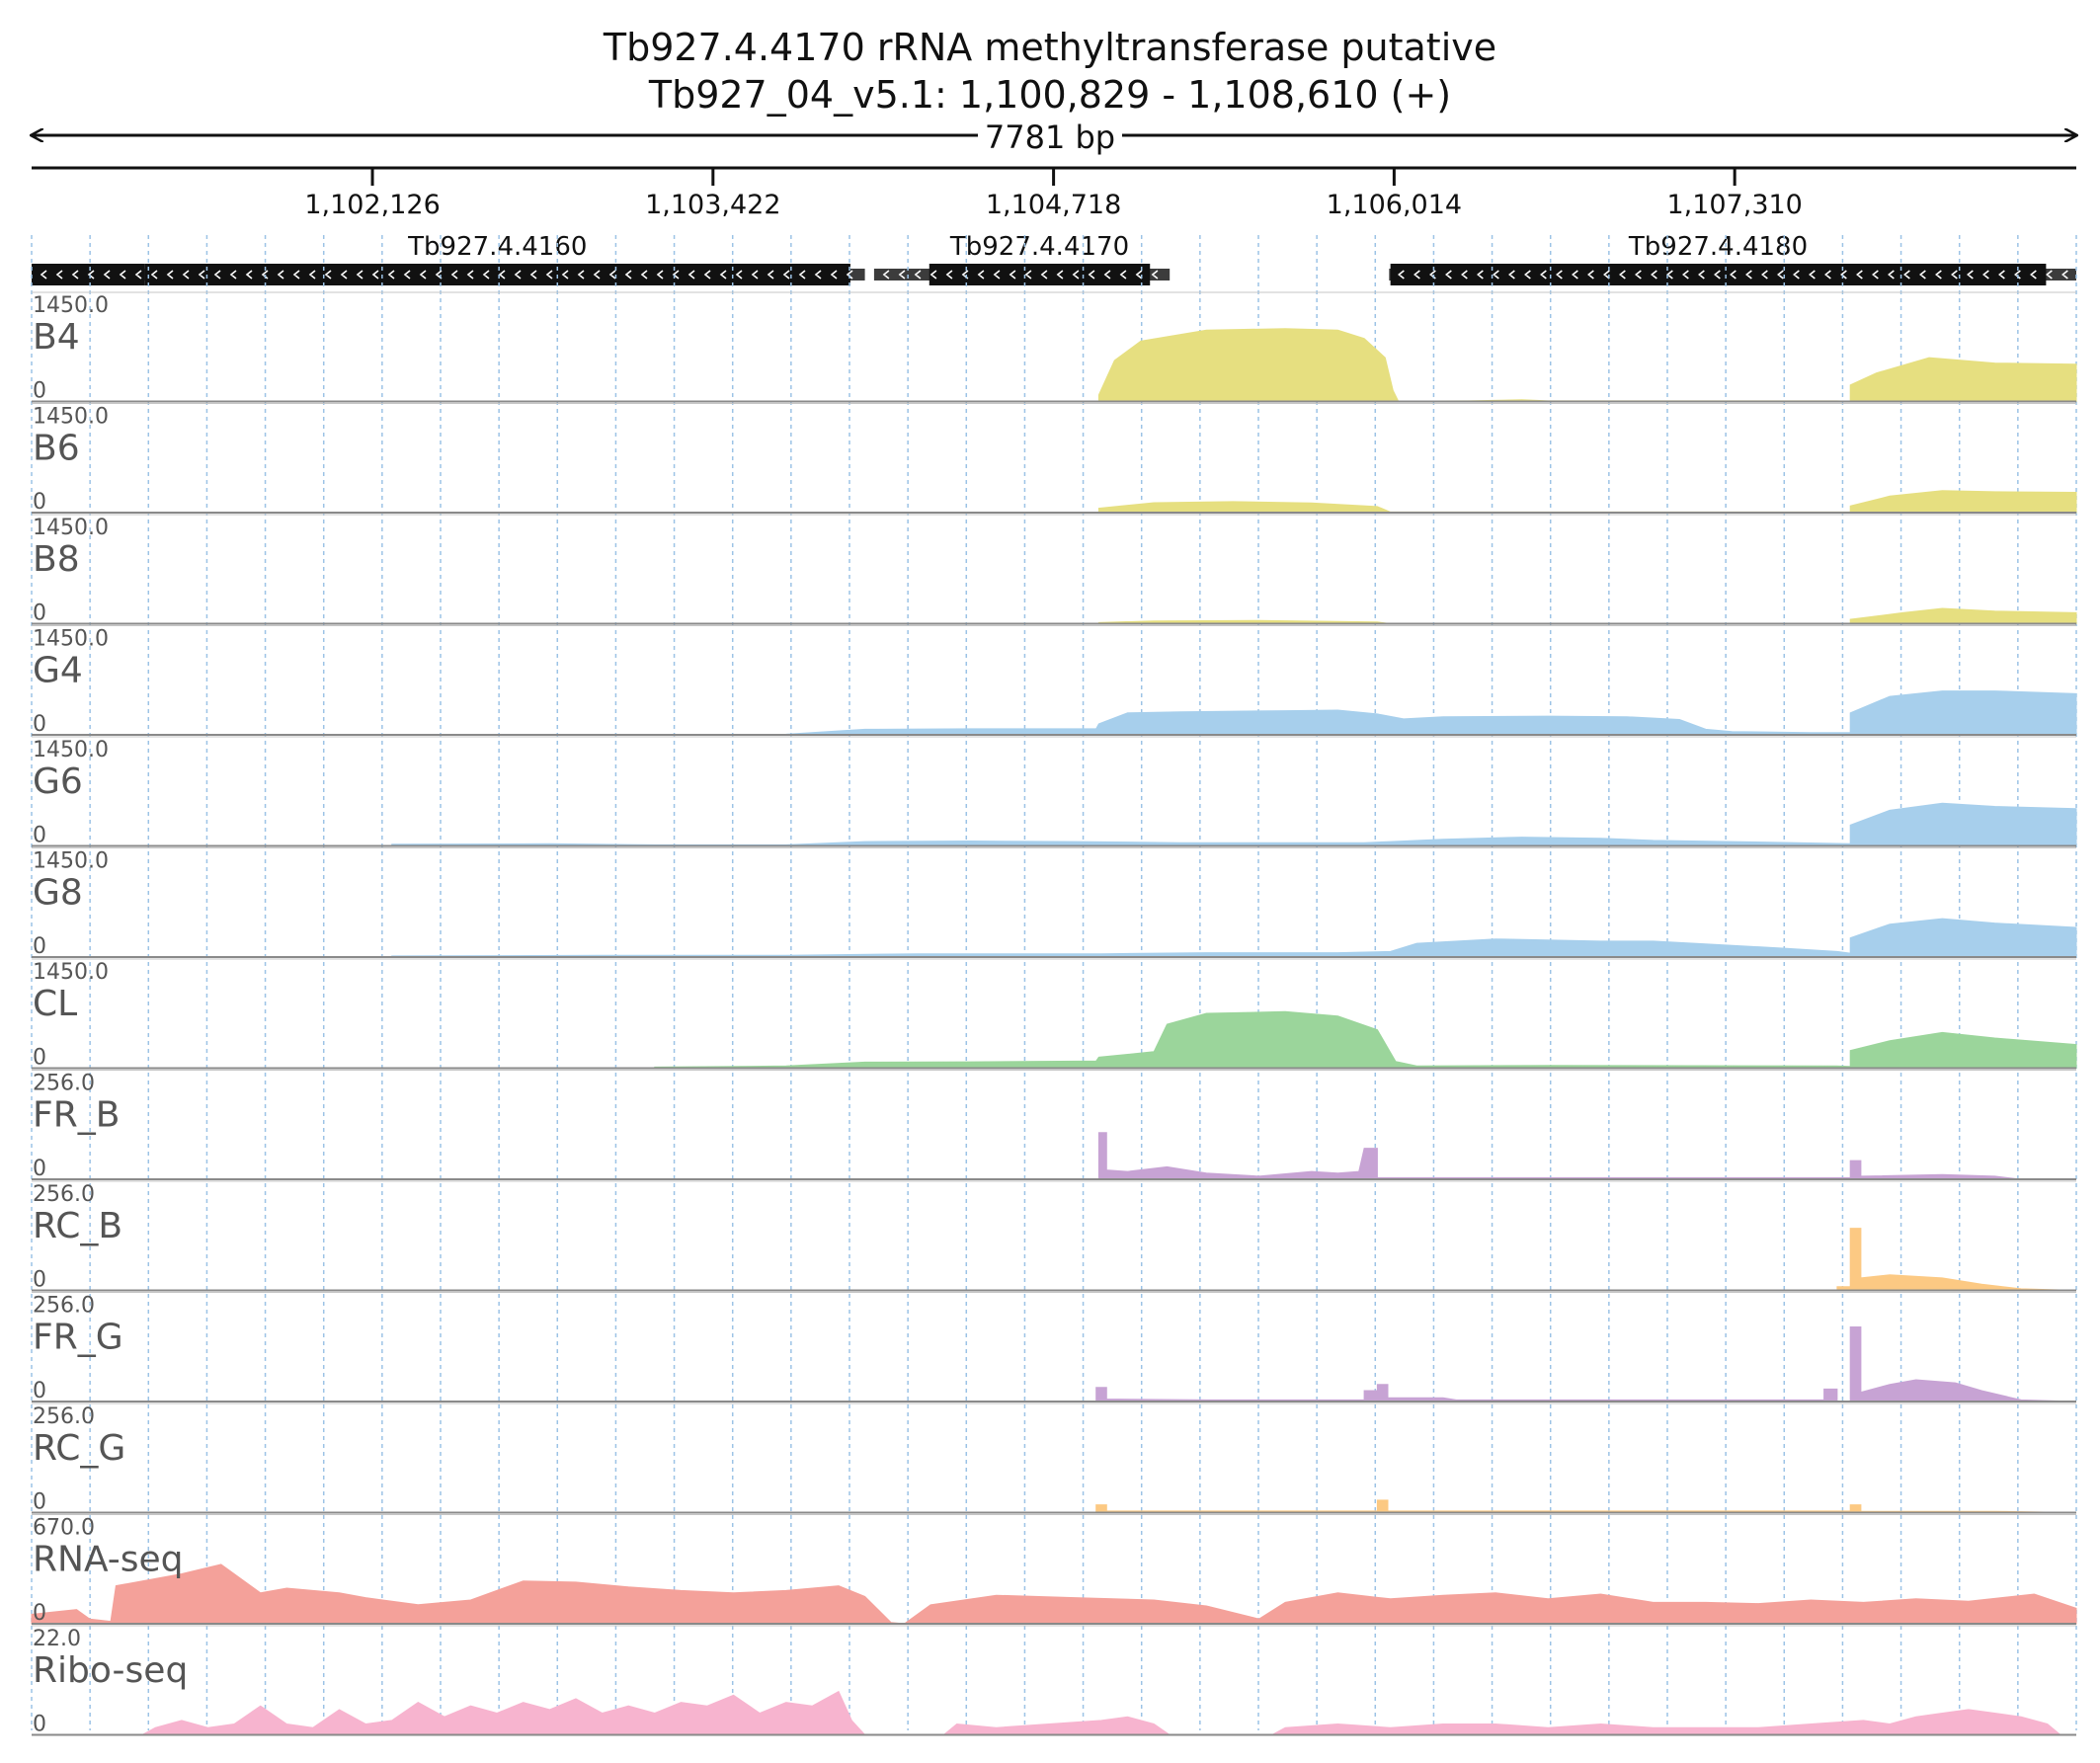  I want to click on track-cl: 1450.0CL 0, so click(1054, 1015).